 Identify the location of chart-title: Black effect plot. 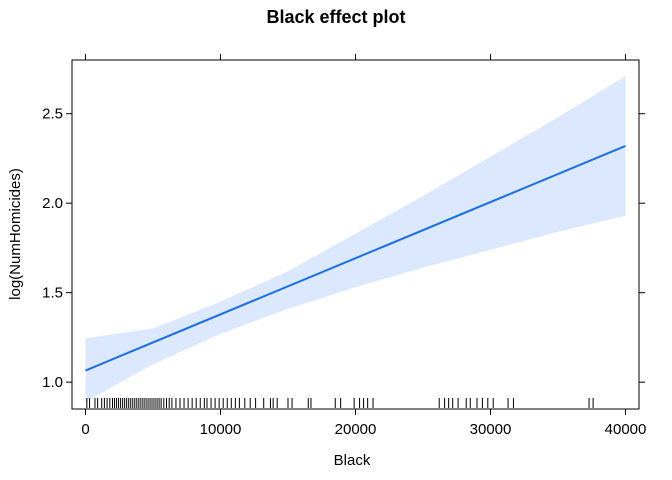
(335, 17).